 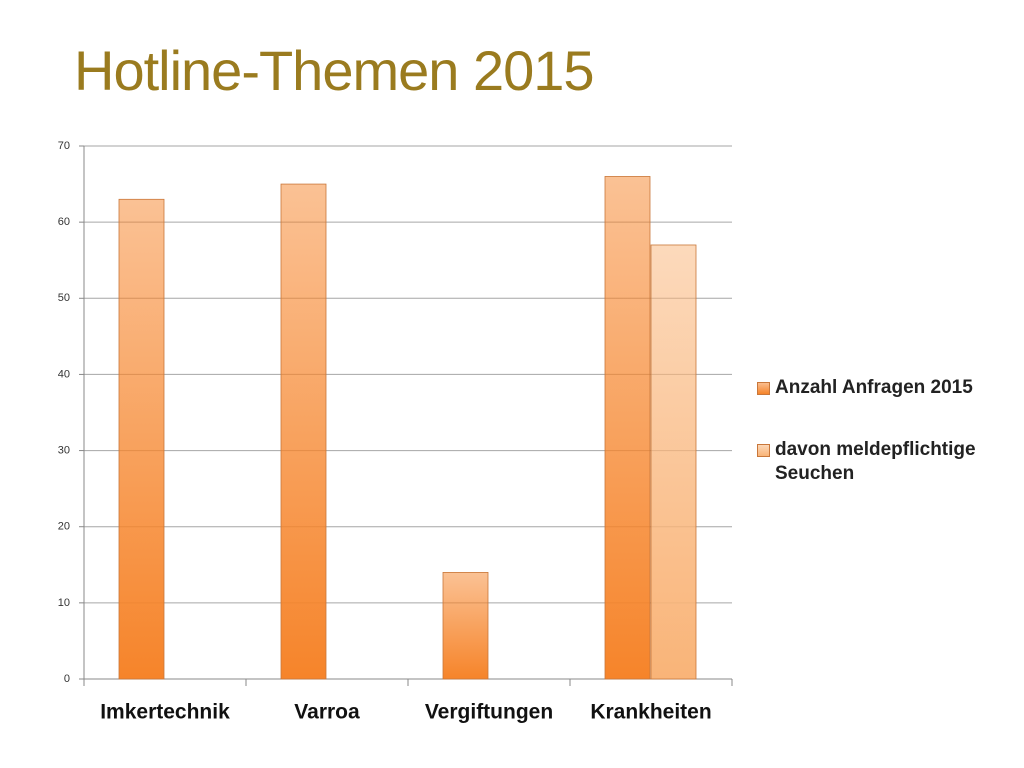 I want to click on x-tick-label: Varroa, so click(x=327, y=712).